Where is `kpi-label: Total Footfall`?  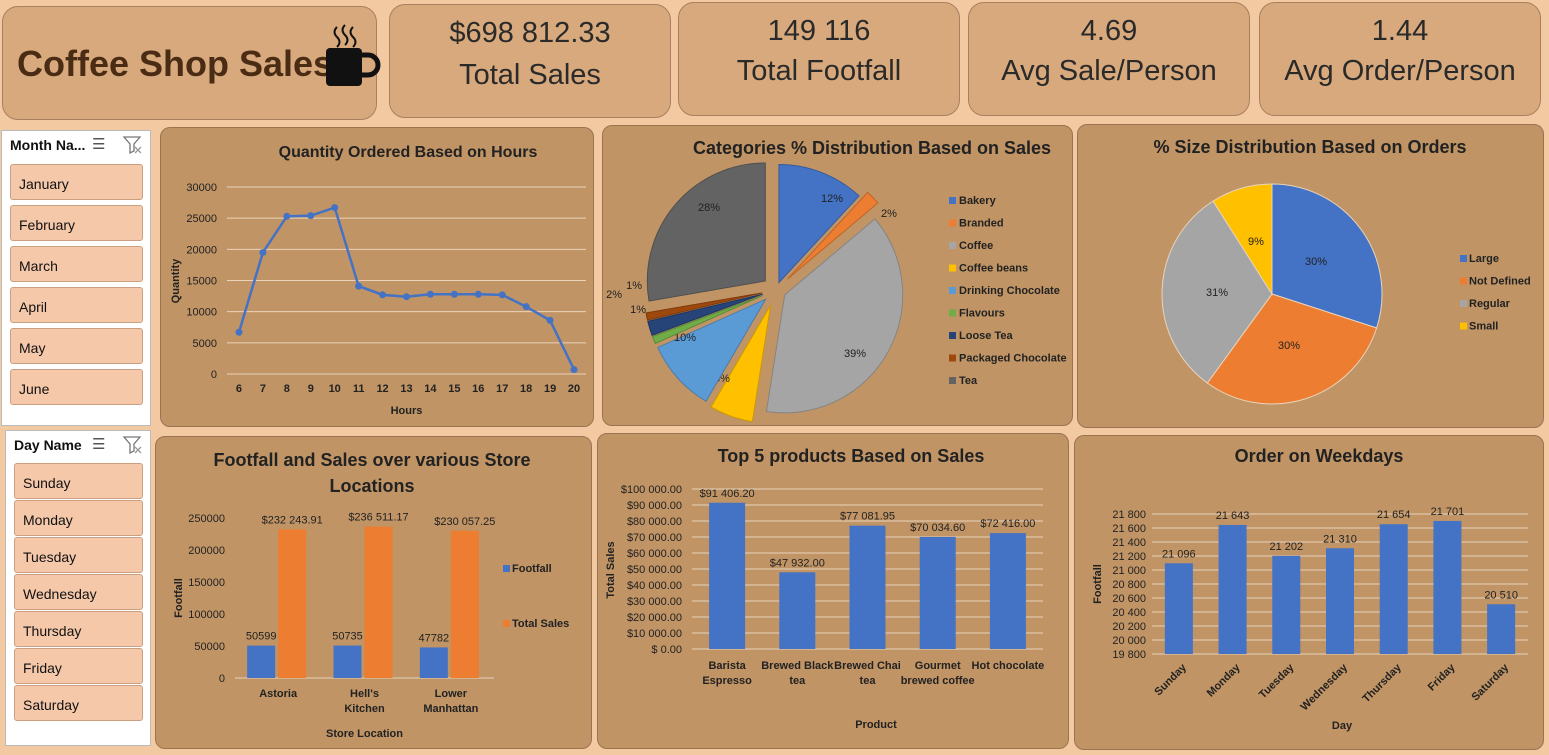 kpi-label: Total Footfall is located at coordinates (819, 71).